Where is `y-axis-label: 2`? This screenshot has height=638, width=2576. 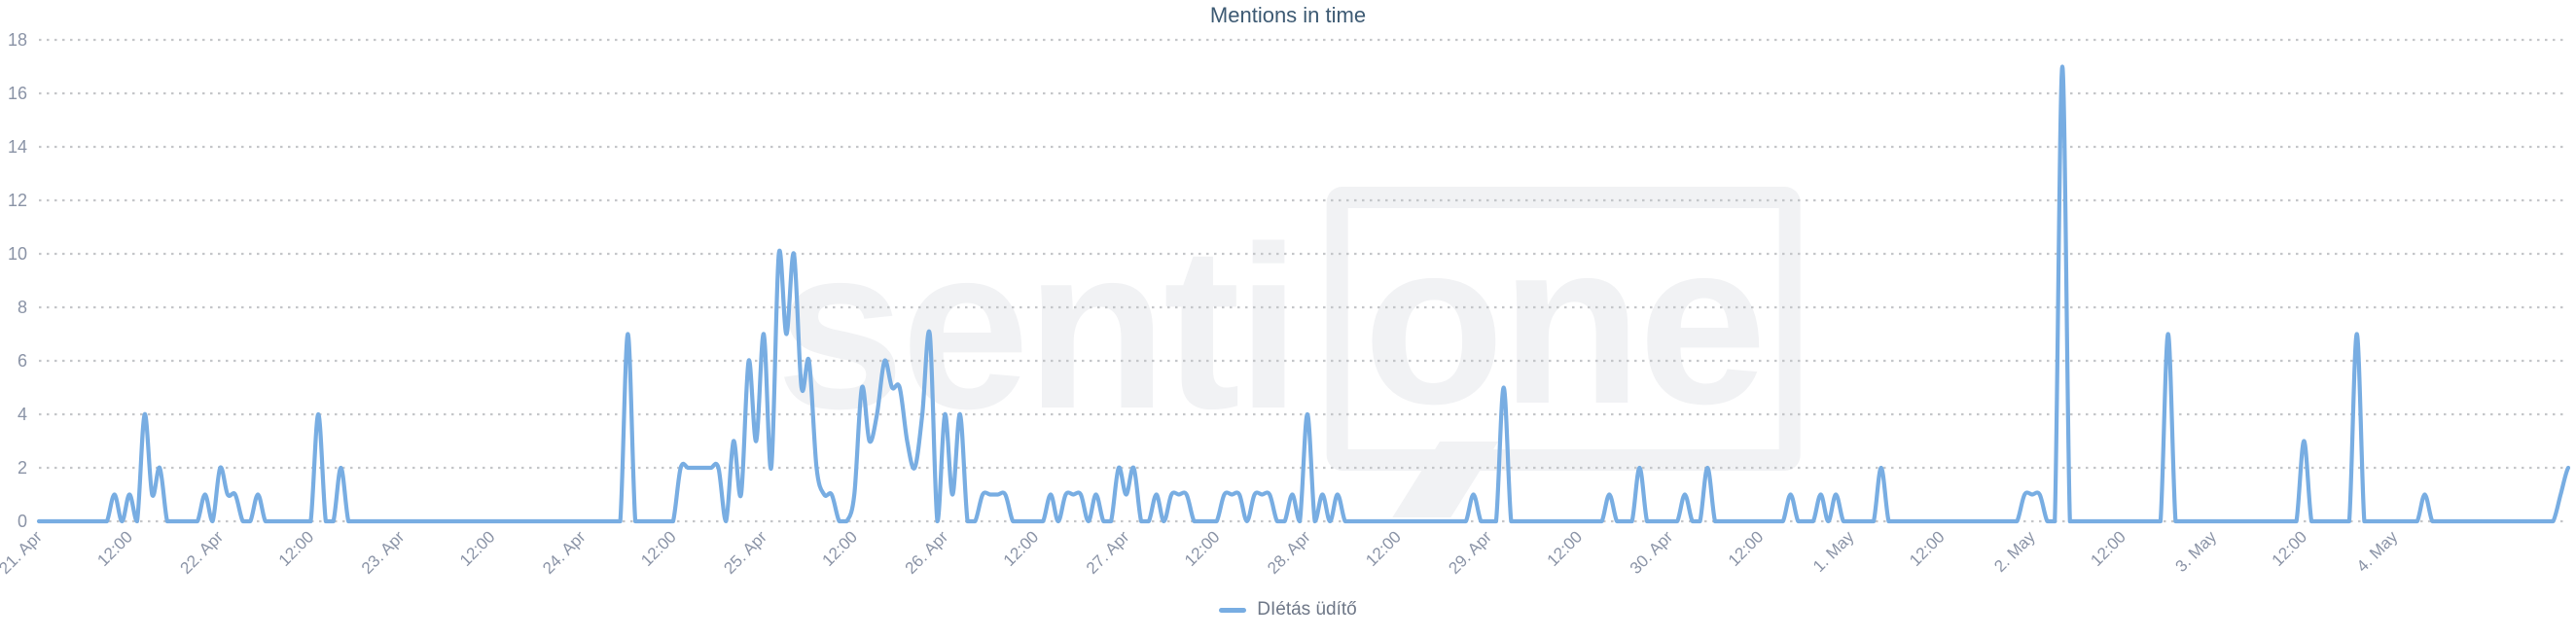
y-axis-label: 2 is located at coordinates (22, 468).